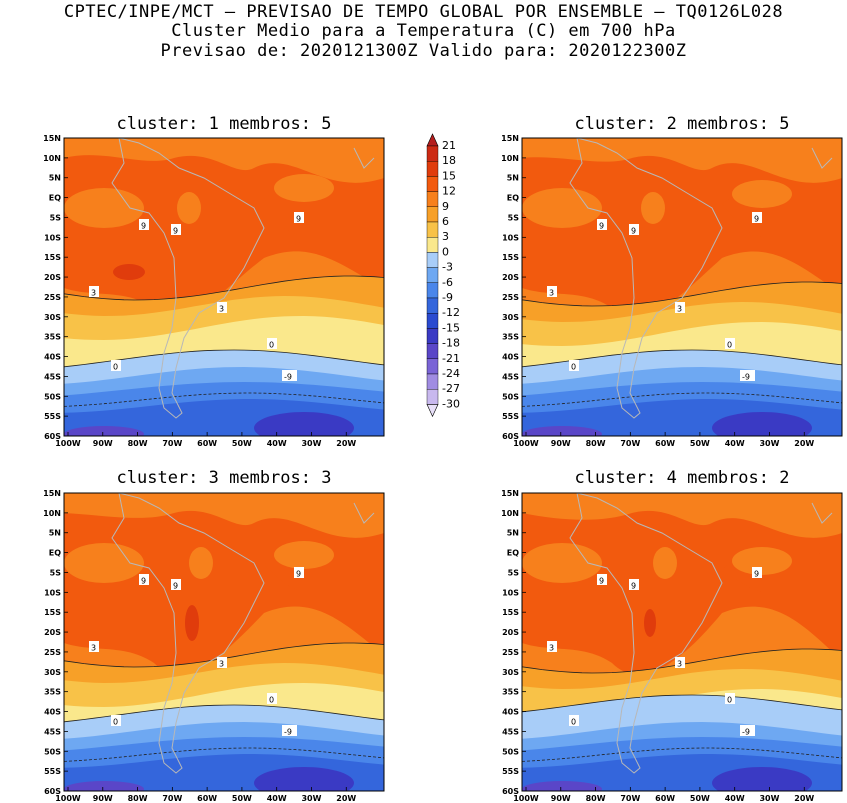  I want to click on colorbar-label: 12, so click(449, 191).